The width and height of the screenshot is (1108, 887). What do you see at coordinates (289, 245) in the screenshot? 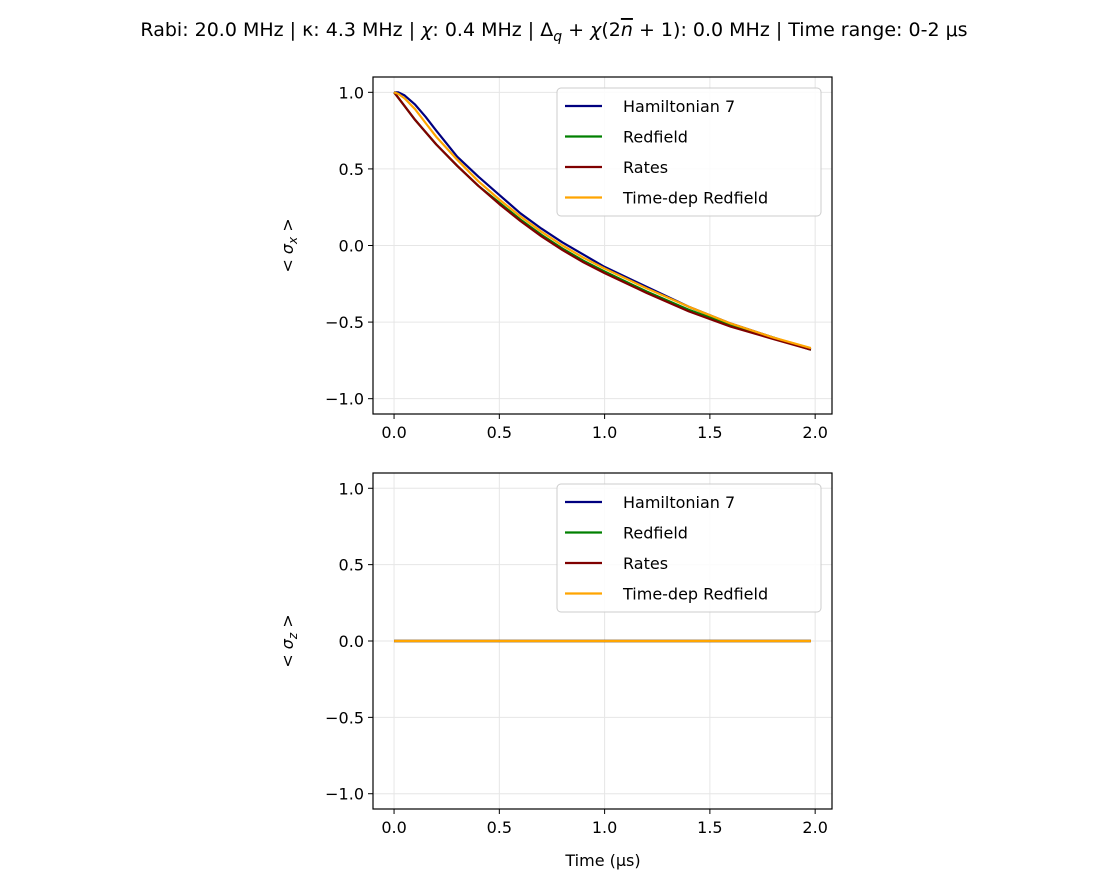
I see `y-axis-label: < σx >` at bounding box center [289, 245].